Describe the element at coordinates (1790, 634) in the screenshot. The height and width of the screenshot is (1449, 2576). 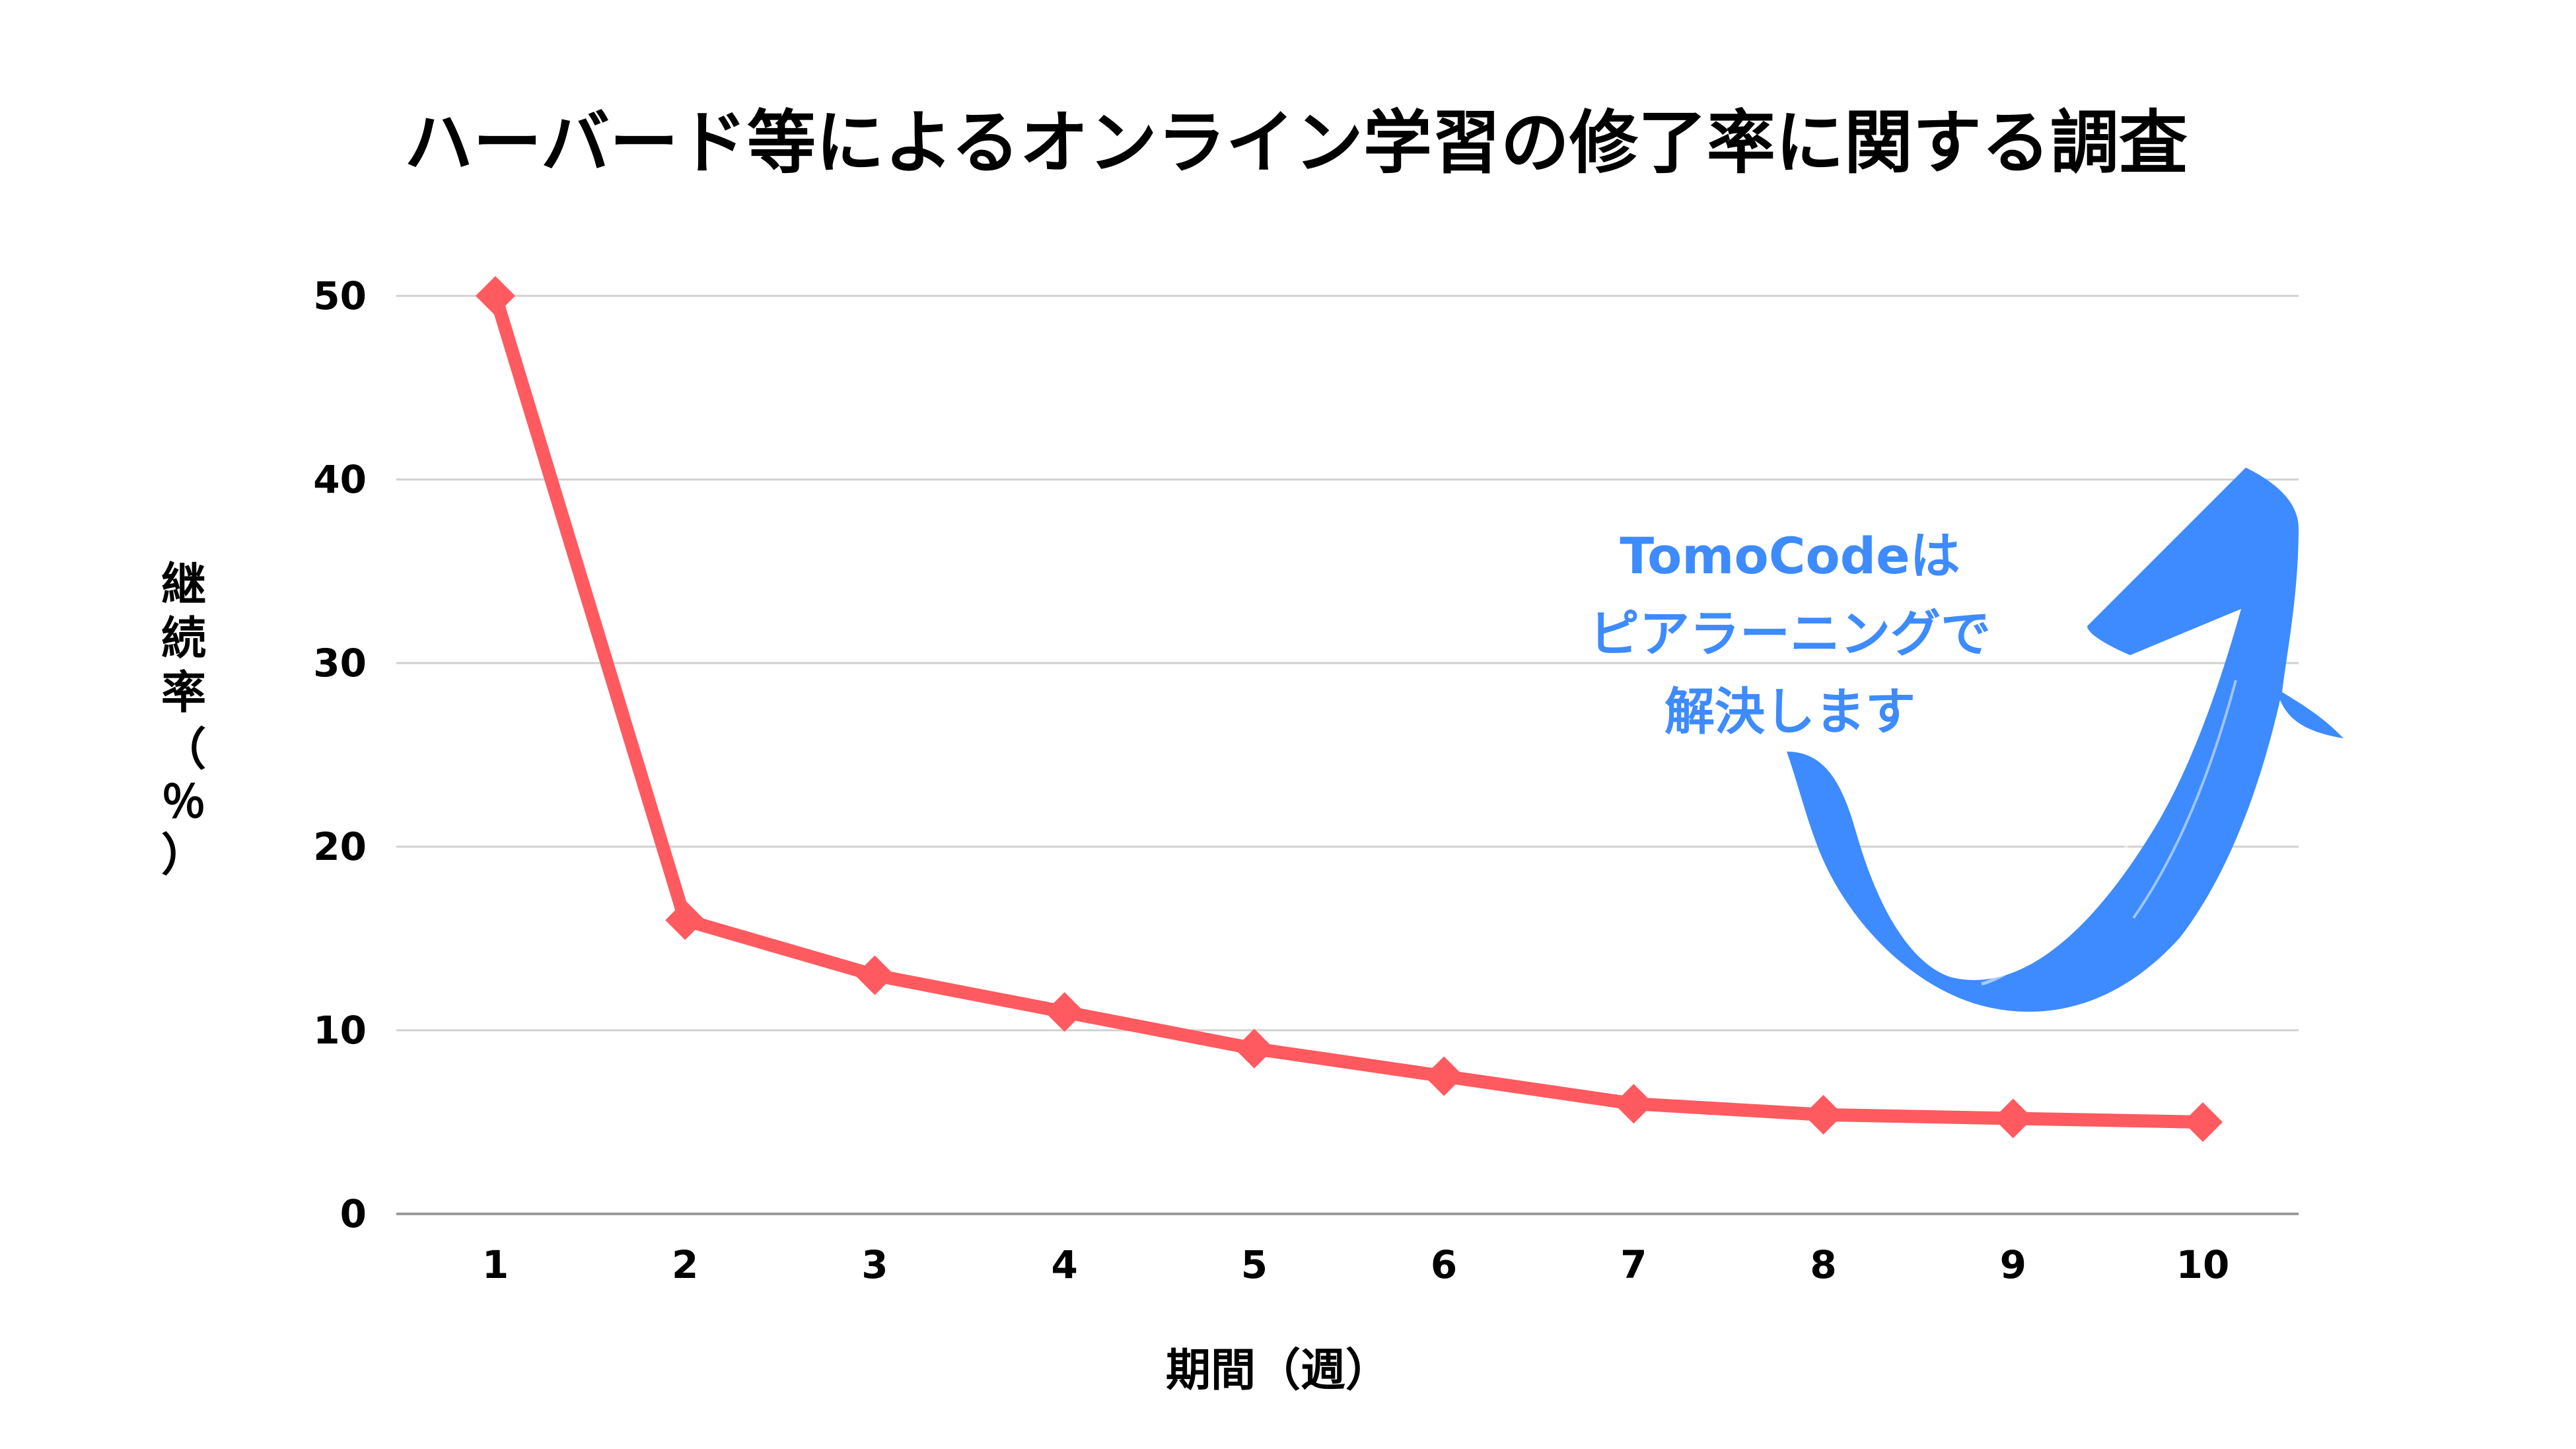
I see `annotation-line: ピアラーニングで` at that location.